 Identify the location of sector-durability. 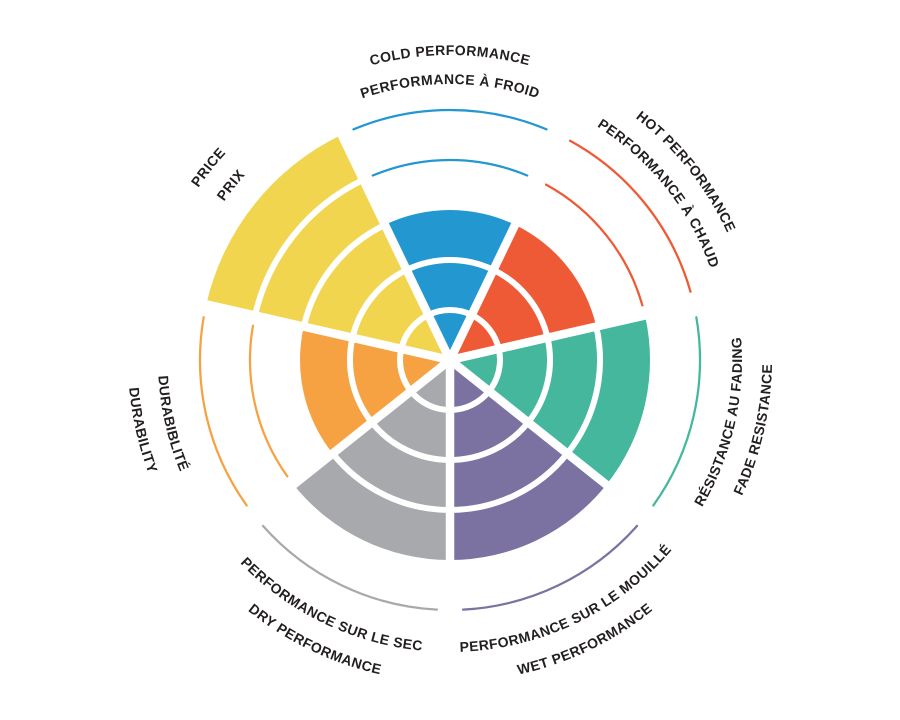
(324, 411).